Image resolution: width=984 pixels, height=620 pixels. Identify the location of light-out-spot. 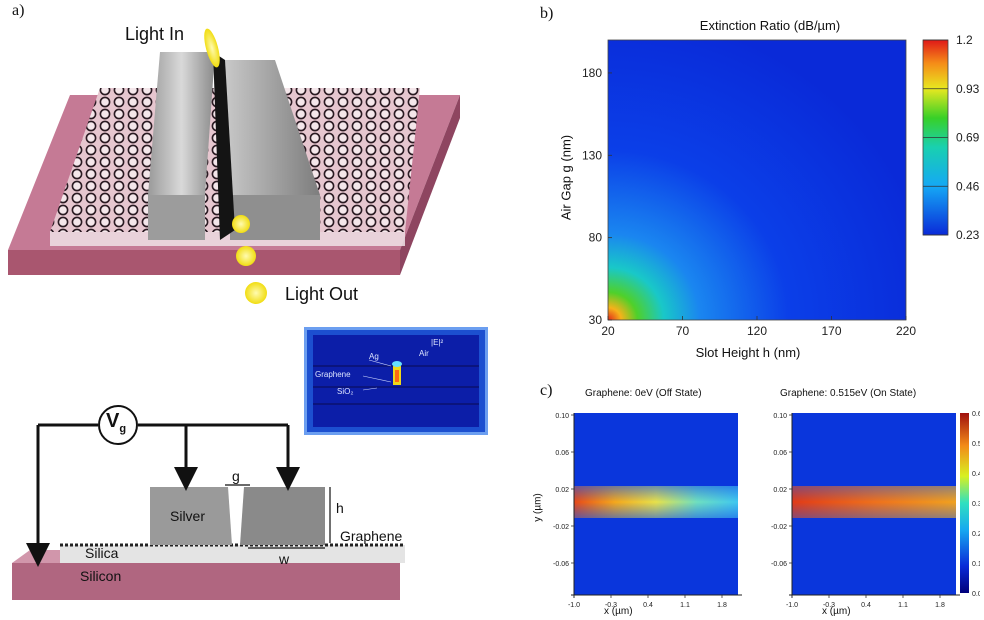
(241, 224).